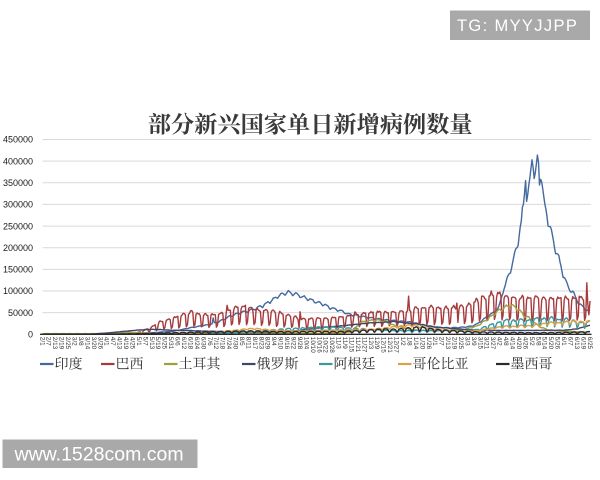 The width and height of the screenshot is (600, 480). Describe the element at coordinates (189, 343) in the screenshot. I see `svg-text: 6/18` at that location.